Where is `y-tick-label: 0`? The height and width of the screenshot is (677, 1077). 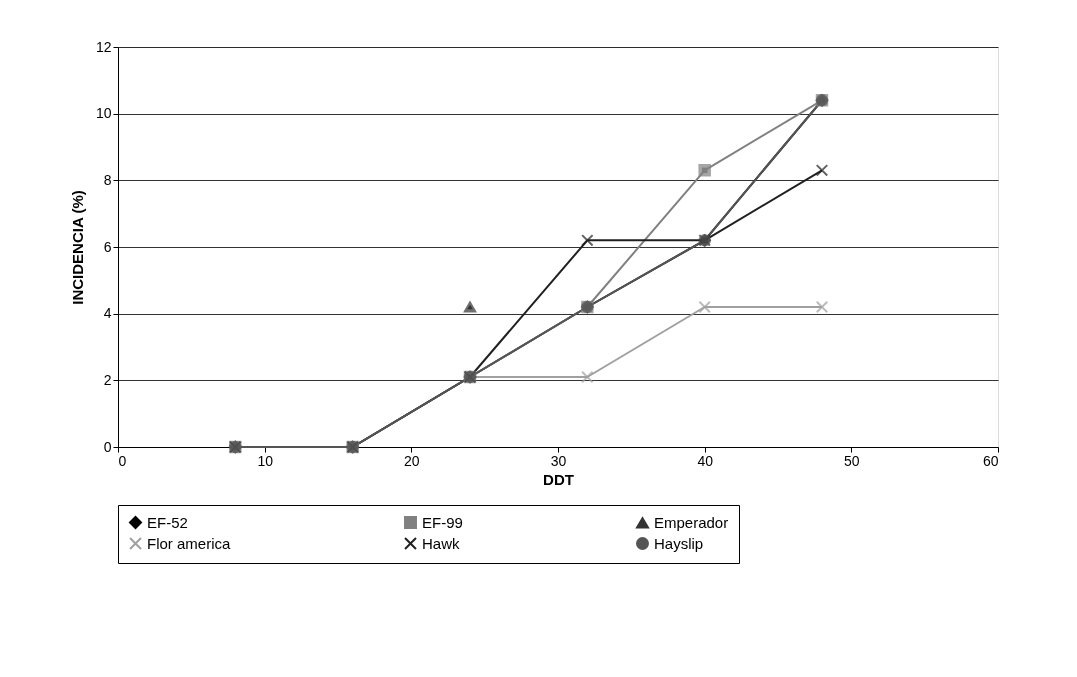
y-tick-label: 0 is located at coordinates (107, 446).